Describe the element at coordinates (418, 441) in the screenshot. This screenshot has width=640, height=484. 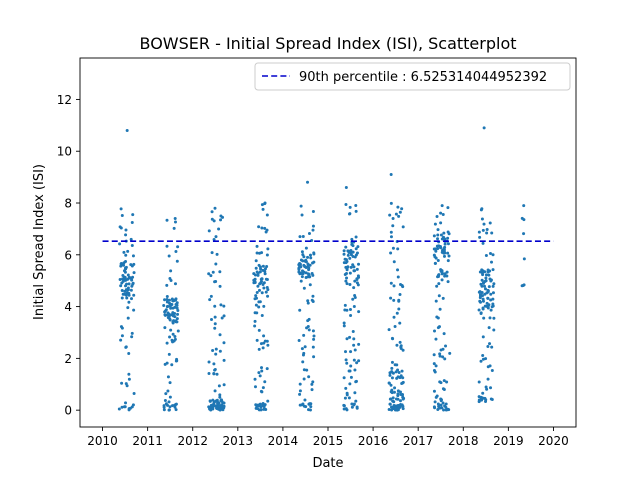
I see `x-tick-label: 2017` at that location.